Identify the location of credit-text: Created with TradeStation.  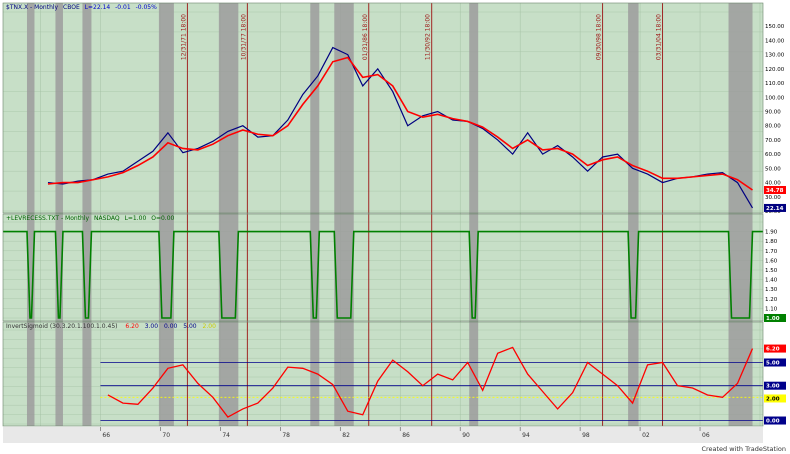
(743, 449).